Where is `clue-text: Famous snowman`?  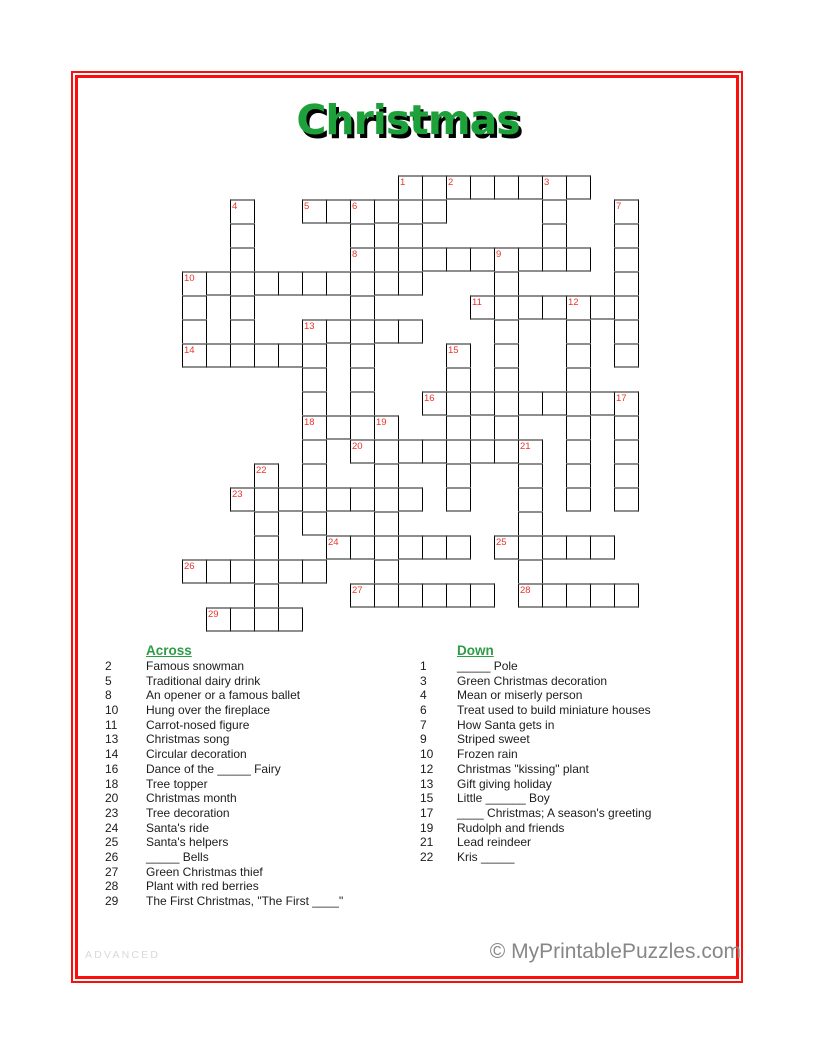
clue-text: Famous snowman is located at coordinates (195, 666).